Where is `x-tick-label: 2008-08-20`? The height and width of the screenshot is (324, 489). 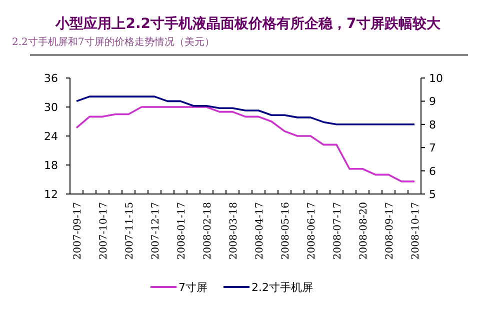 x-tick-label: 2008-08-20 is located at coordinates (364, 231).